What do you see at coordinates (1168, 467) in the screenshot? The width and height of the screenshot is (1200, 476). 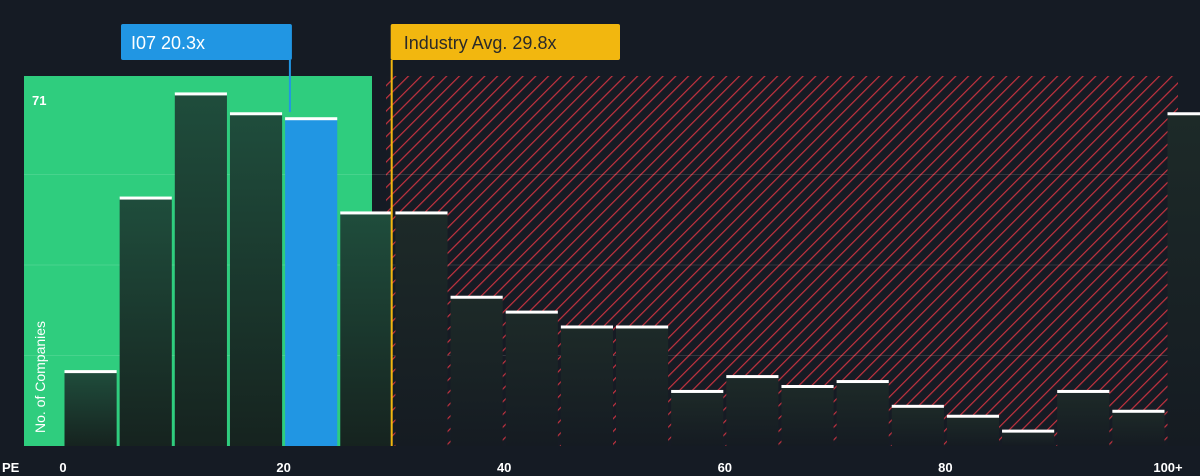 I see `x-tick-label: 100+` at bounding box center [1168, 467].